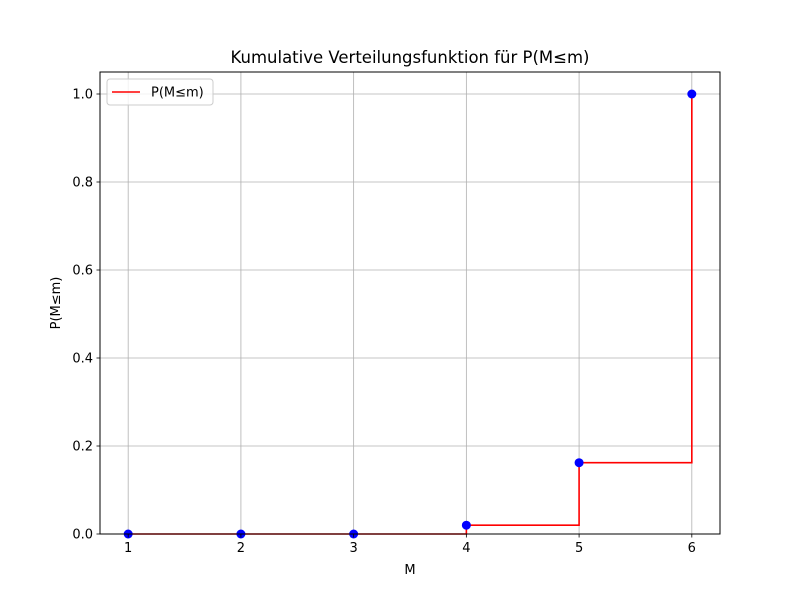 The width and height of the screenshot is (800, 604). I want to click on y-tick-label: 0.8, so click(82, 183).